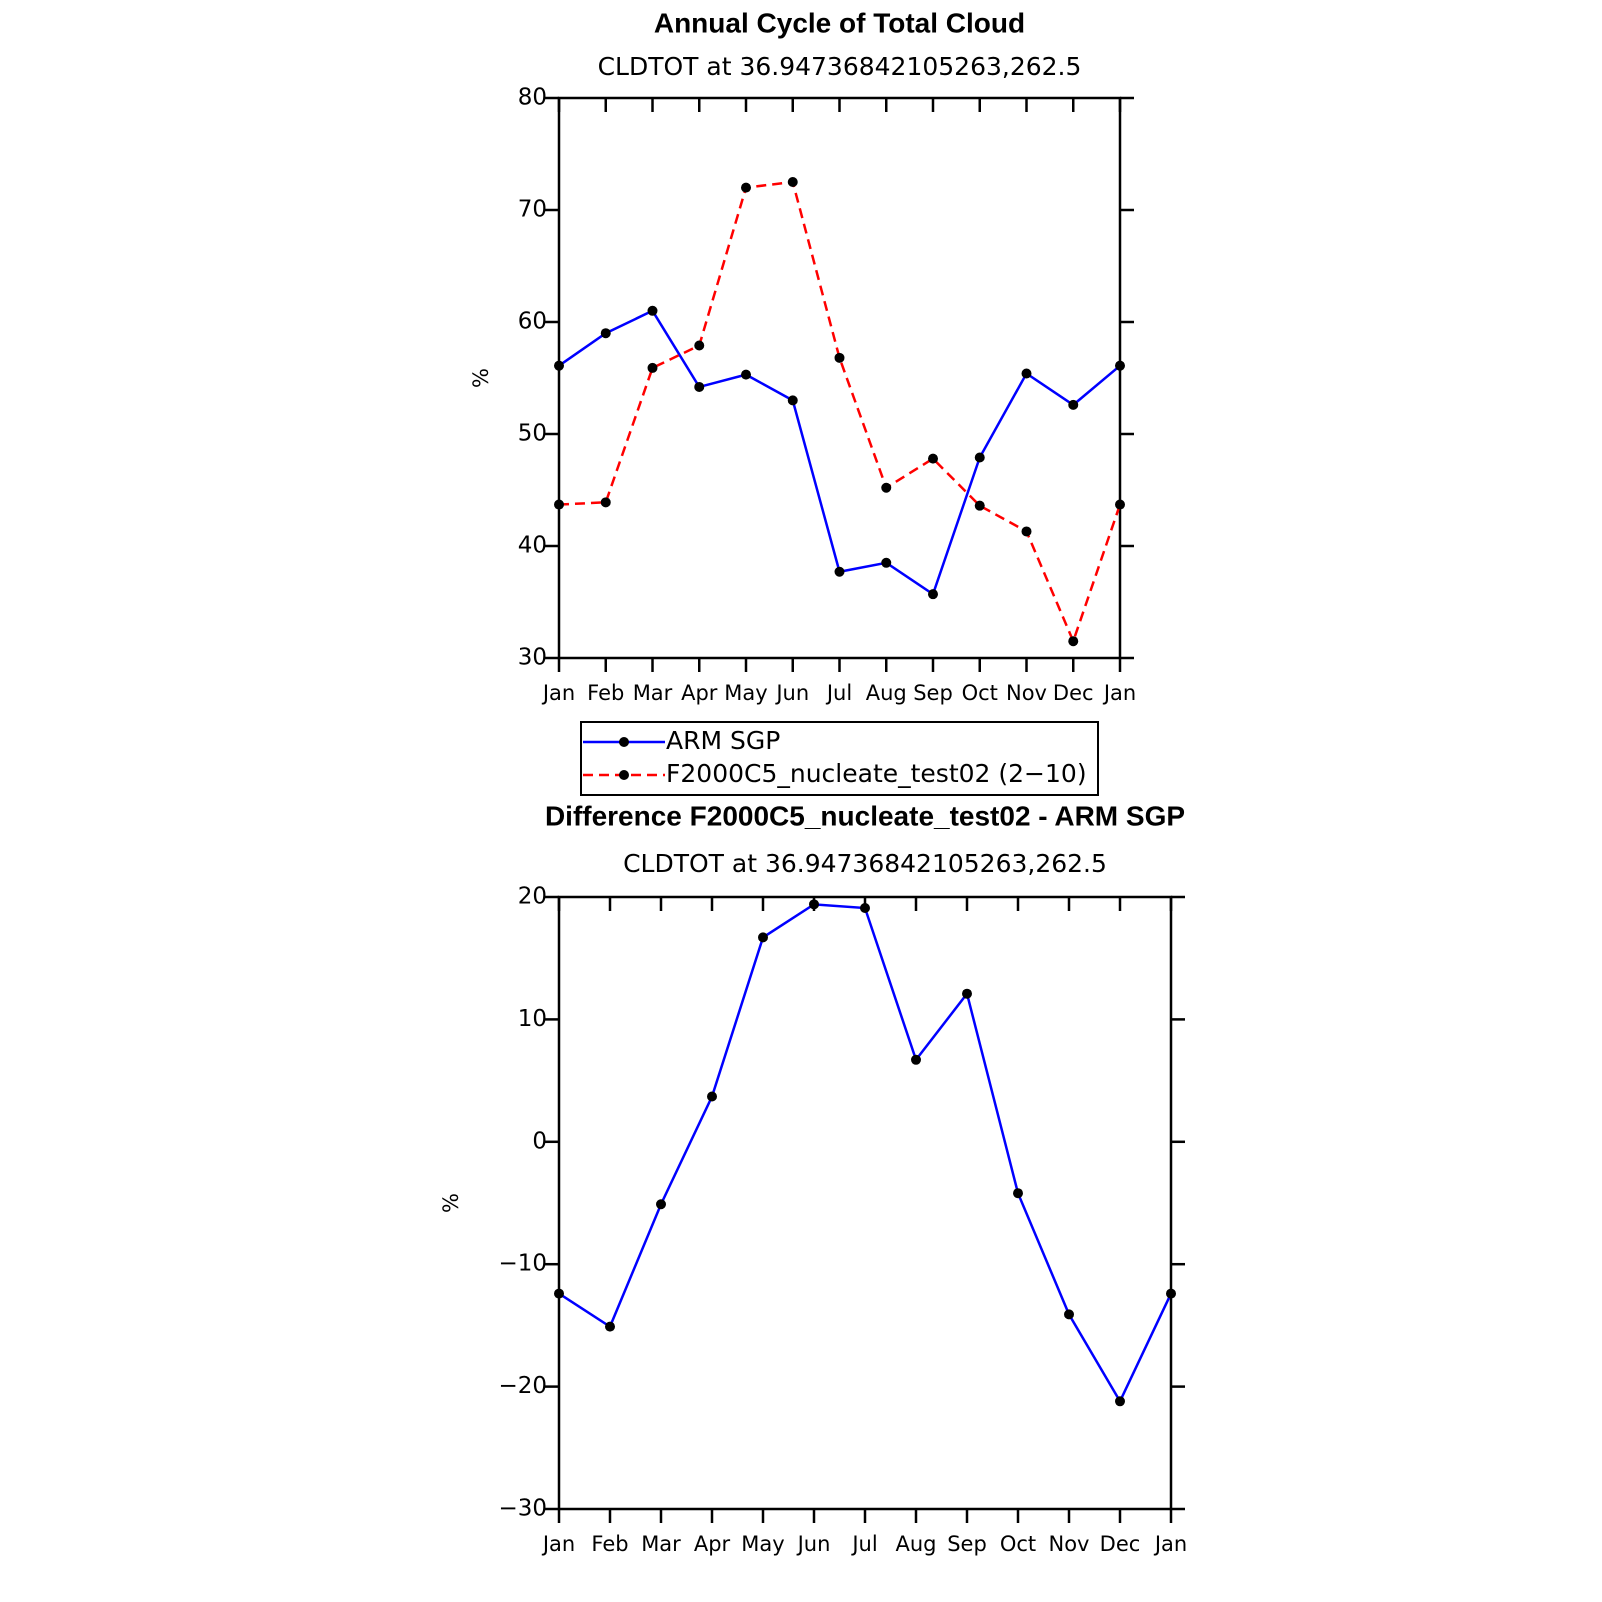 The image size is (1602, 1602). I want to click on legend-label: F2000C5_nucleate_test02 (2−10), so click(876, 773).